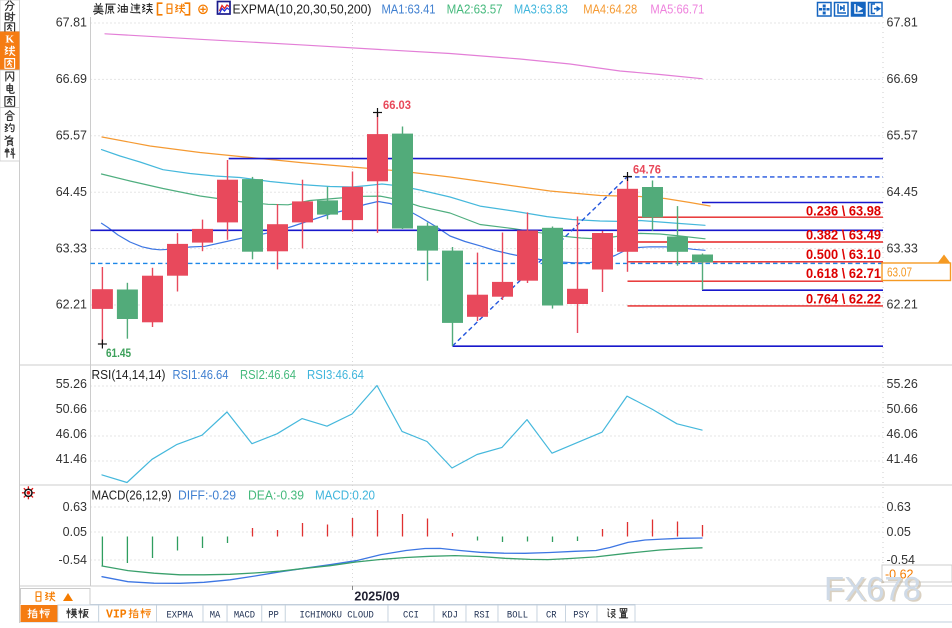 This screenshot has height=628, width=952. I want to click on svg-text: MA4:64.28, so click(610, 9).